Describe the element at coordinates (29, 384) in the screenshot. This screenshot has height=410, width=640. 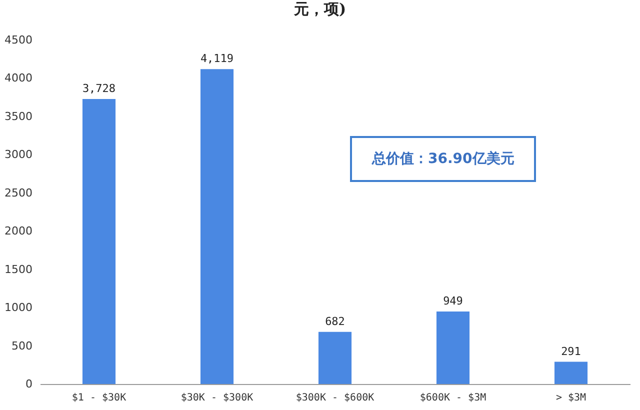
I see `y-tick-label: 0` at that location.